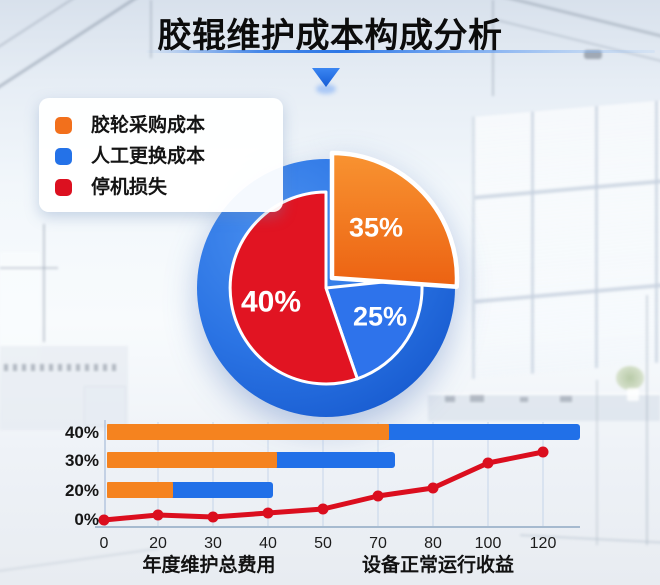 This screenshot has width=660, height=585. What do you see at coordinates (209, 565) in the screenshot?
I see `x-axis-title-maintenance: 年度维护总费用` at bounding box center [209, 565].